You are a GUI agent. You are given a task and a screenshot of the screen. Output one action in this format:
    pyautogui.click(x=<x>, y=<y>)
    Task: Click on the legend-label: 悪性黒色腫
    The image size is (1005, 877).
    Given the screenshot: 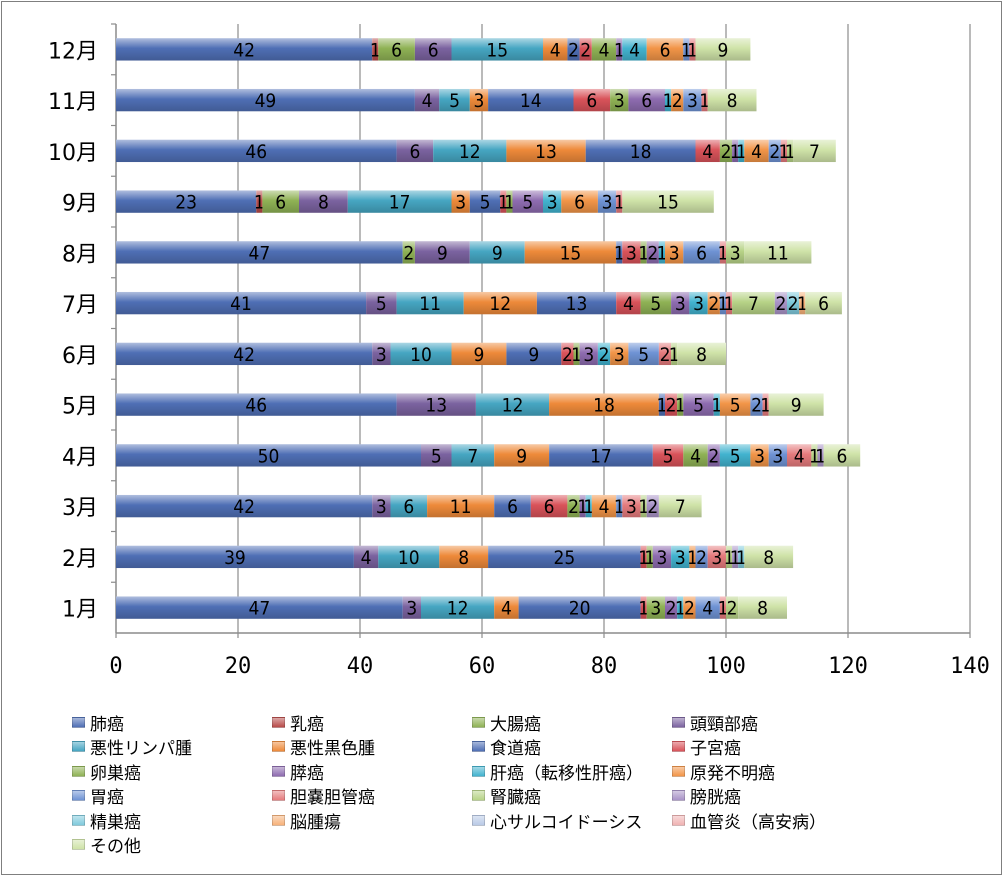 What is the action you would take?
    pyautogui.click(x=332, y=746)
    